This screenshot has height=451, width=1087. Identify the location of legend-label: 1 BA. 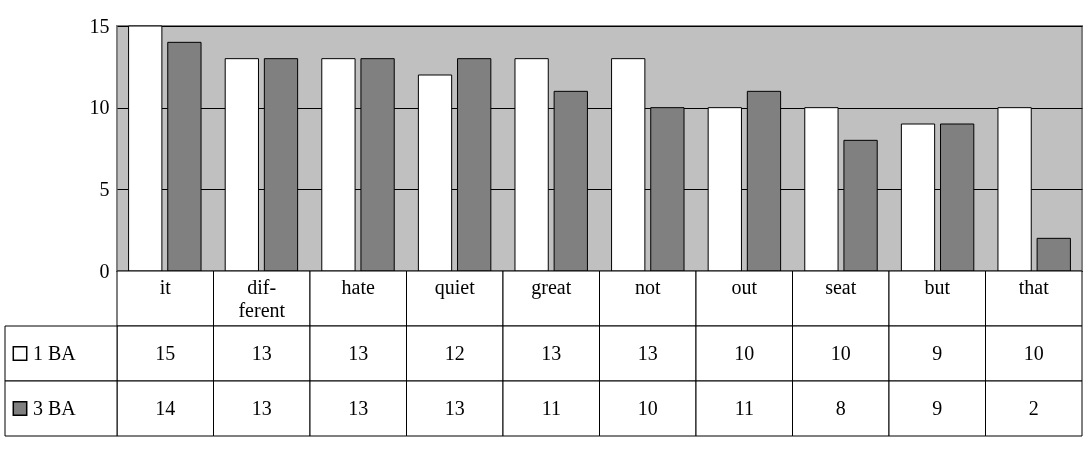
(55, 352).